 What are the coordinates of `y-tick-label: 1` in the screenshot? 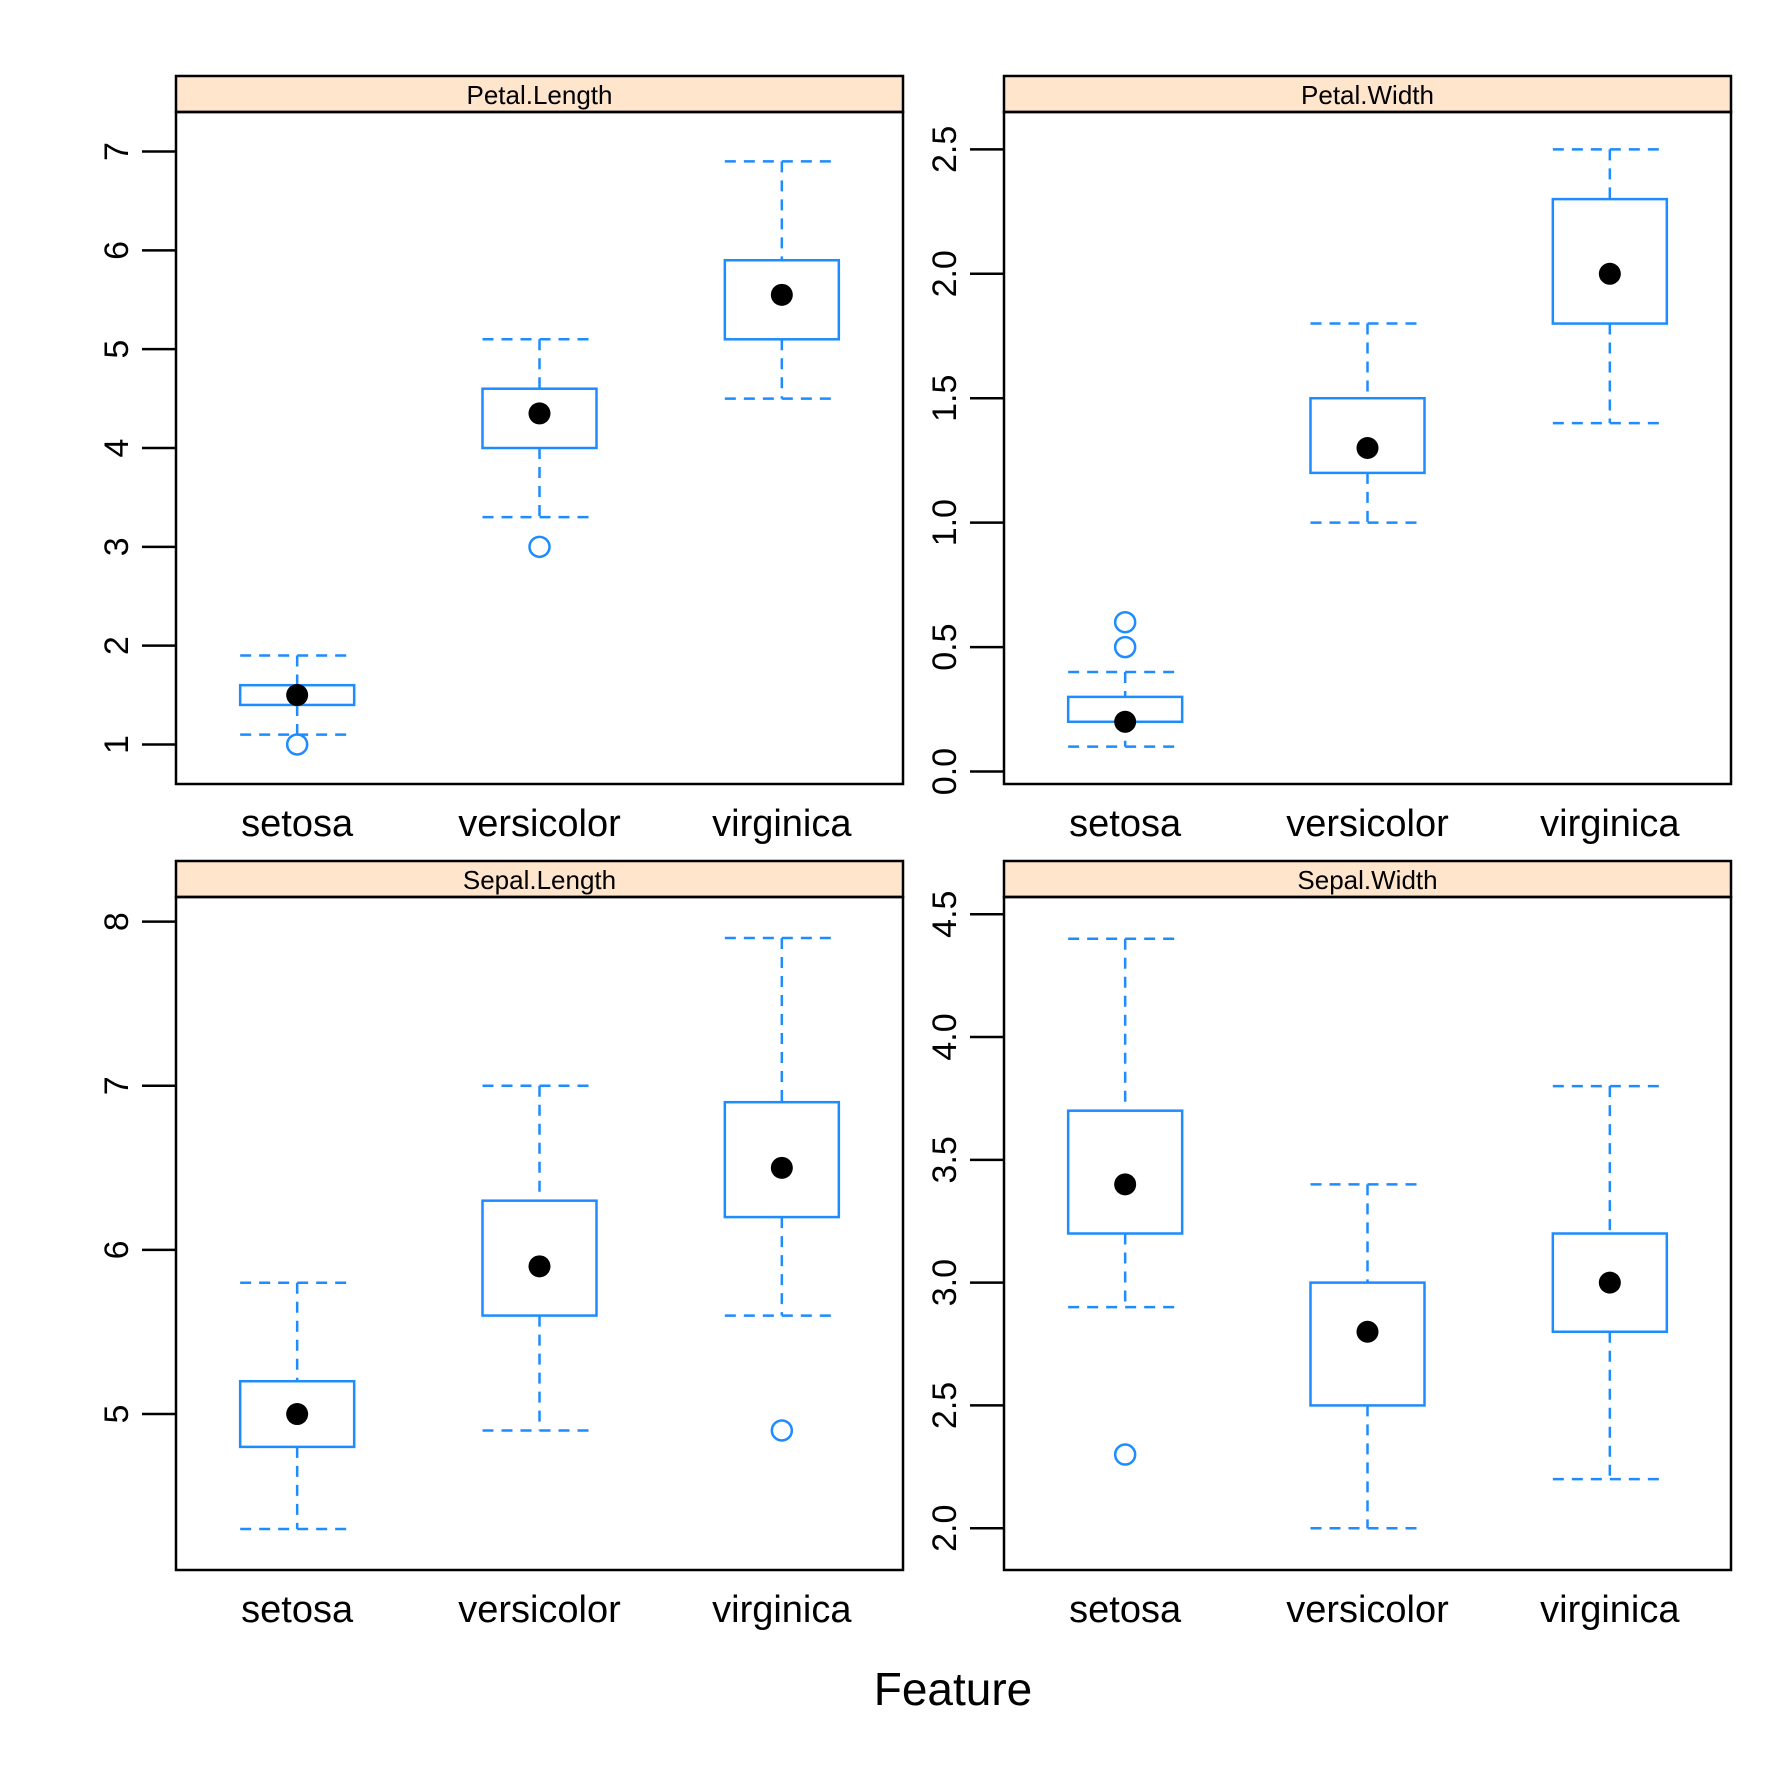 It's located at (117, 744).